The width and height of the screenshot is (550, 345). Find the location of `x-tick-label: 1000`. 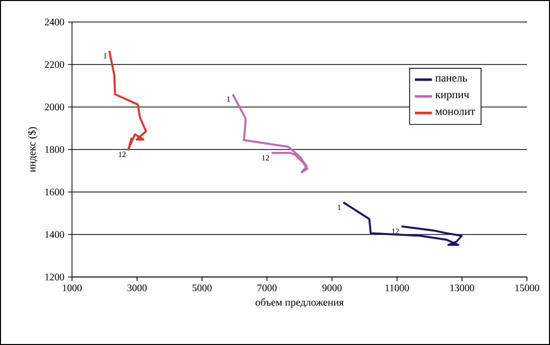

x-tick-label: 1000 is located at coordinates (72, 288).